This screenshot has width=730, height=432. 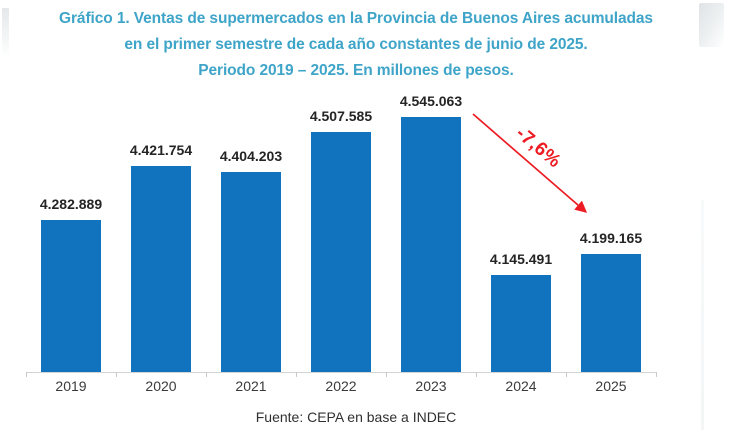 What do you see at coordinates (356, 417) in the screenshot?
I see `source-note: Fuente: CEPA en base a INDEC` at bounding box center [356, 417].